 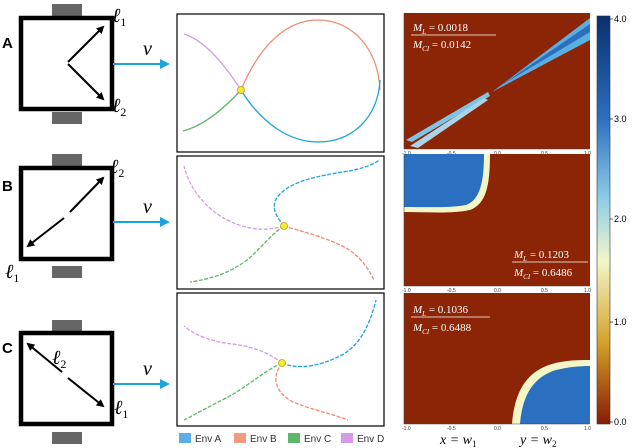 I want to click on ell-top-c: ℓ2, so click(x=59, y=359).